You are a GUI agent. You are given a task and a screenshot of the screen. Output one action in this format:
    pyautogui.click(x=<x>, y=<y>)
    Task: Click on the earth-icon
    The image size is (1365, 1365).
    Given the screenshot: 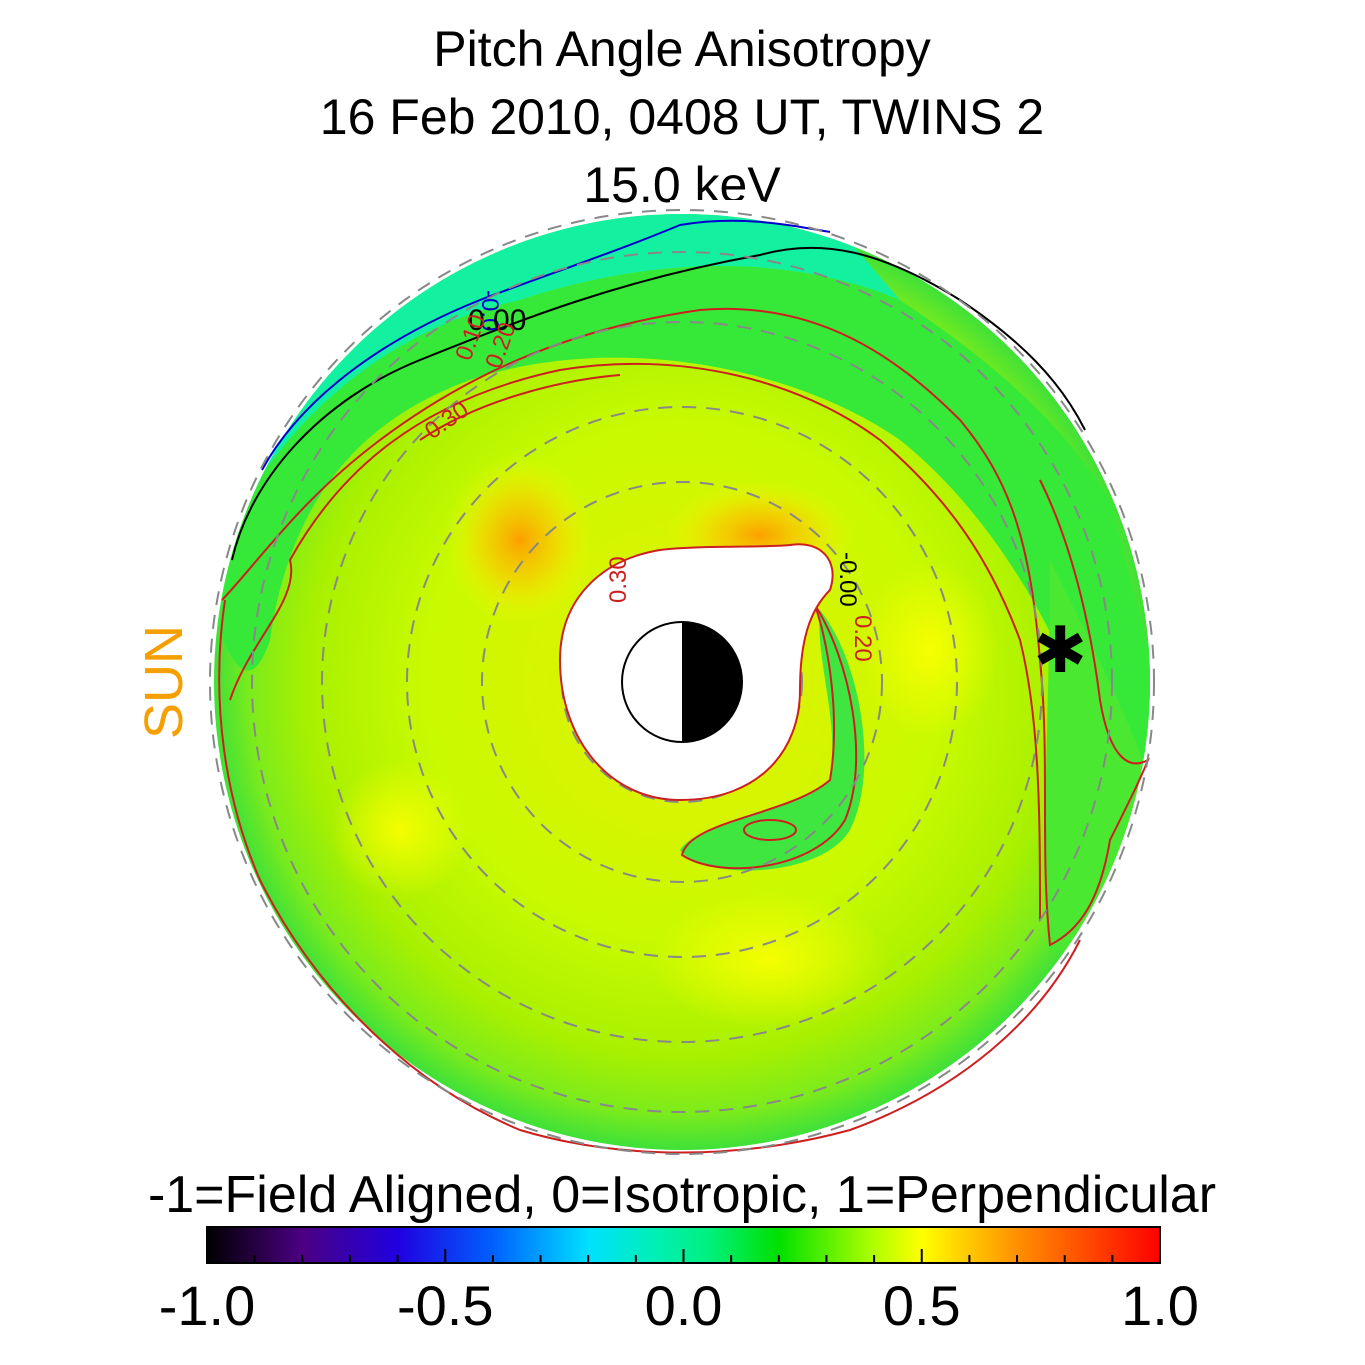 What is the action you would take?
    pyautogui.click(x=682, y=682)
    